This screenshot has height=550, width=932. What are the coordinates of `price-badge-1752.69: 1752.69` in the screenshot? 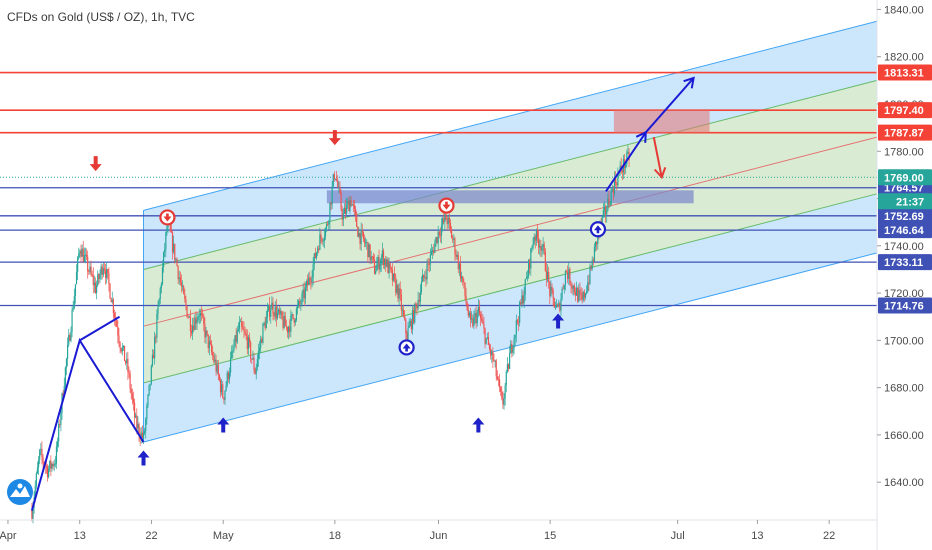 It's located at (905, 215).